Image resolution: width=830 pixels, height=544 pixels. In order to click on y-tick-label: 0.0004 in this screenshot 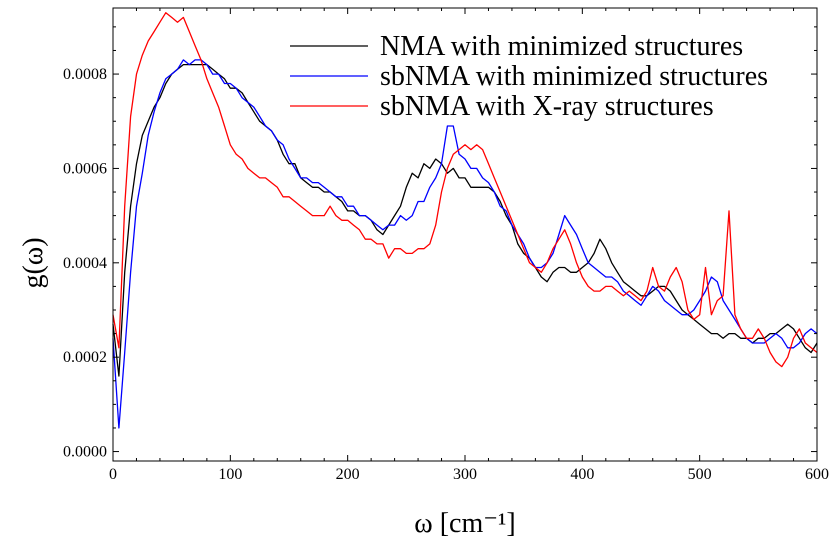, I will do `click(85, 263)`.